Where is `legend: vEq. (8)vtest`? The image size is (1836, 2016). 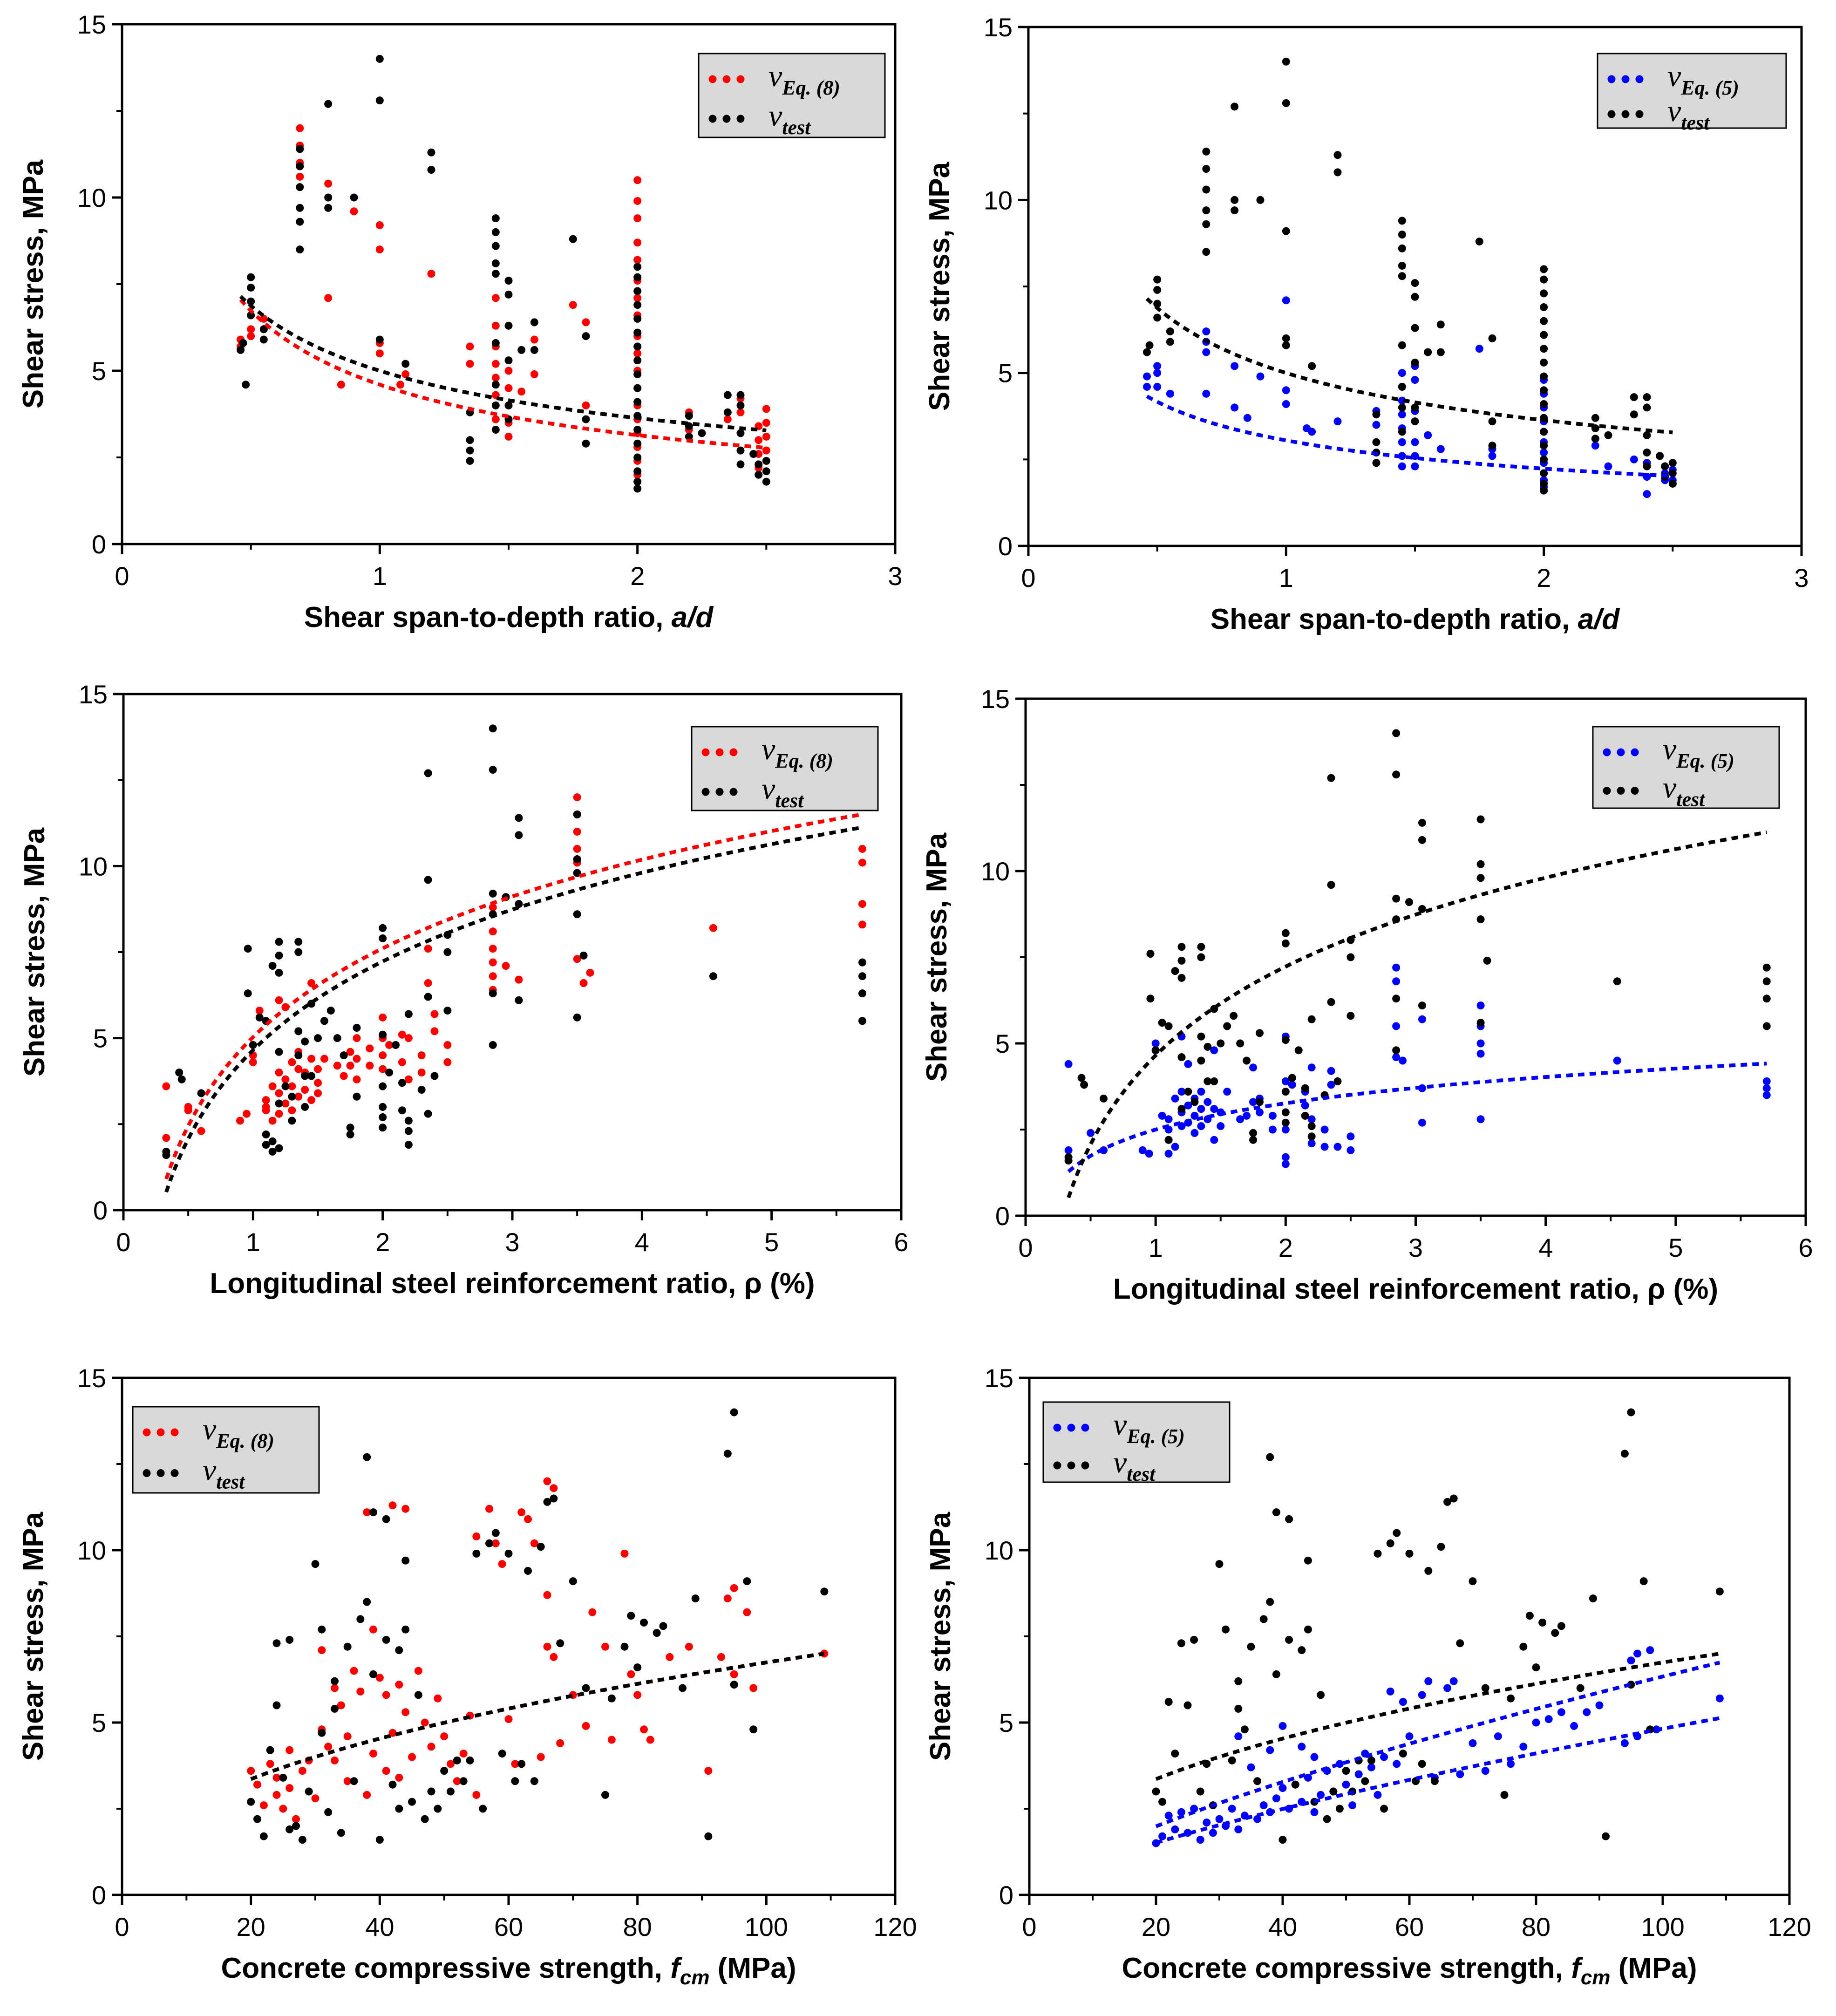
legend: vEq. (8)vtest is located at coordinates (226, 1450).